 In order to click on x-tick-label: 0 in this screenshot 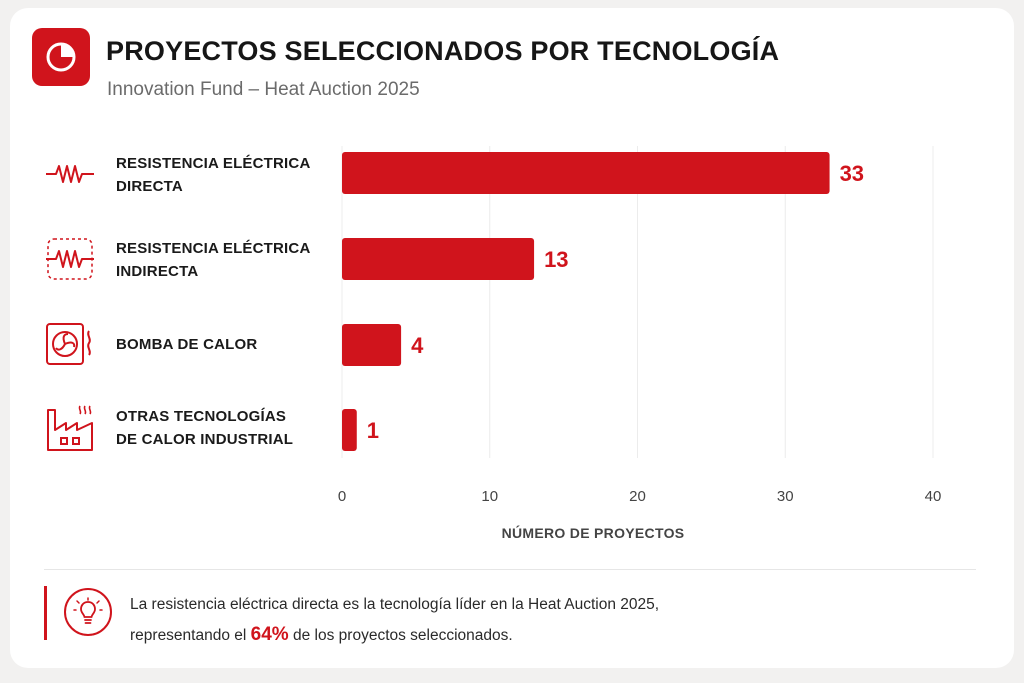, I will do `click(342, 496)`.